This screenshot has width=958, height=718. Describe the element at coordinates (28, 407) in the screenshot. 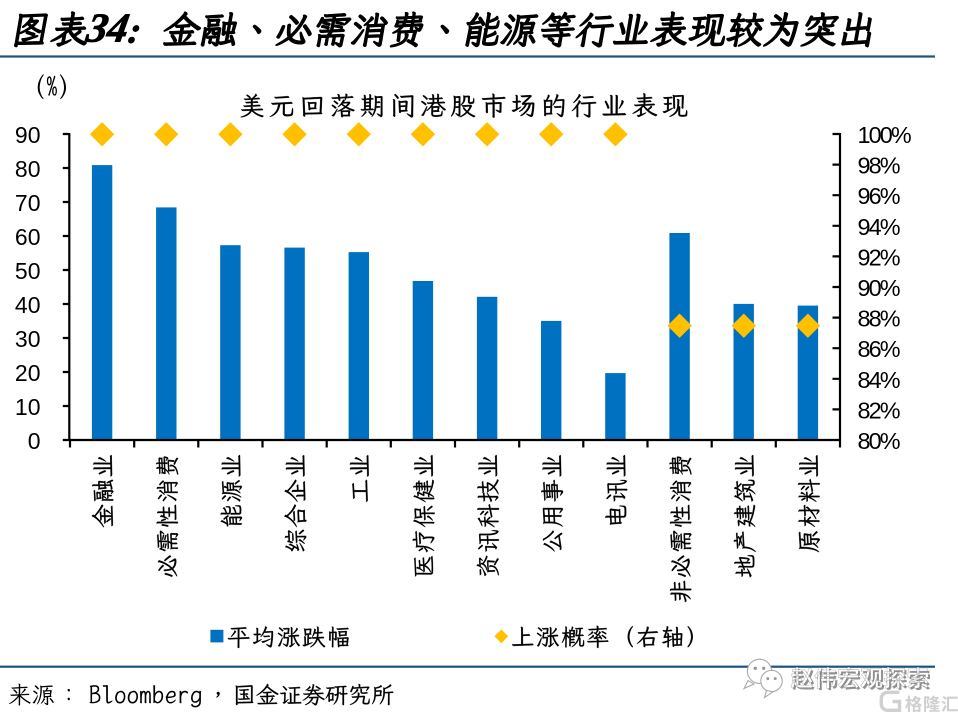

I see `svg-text: 10` at that location.